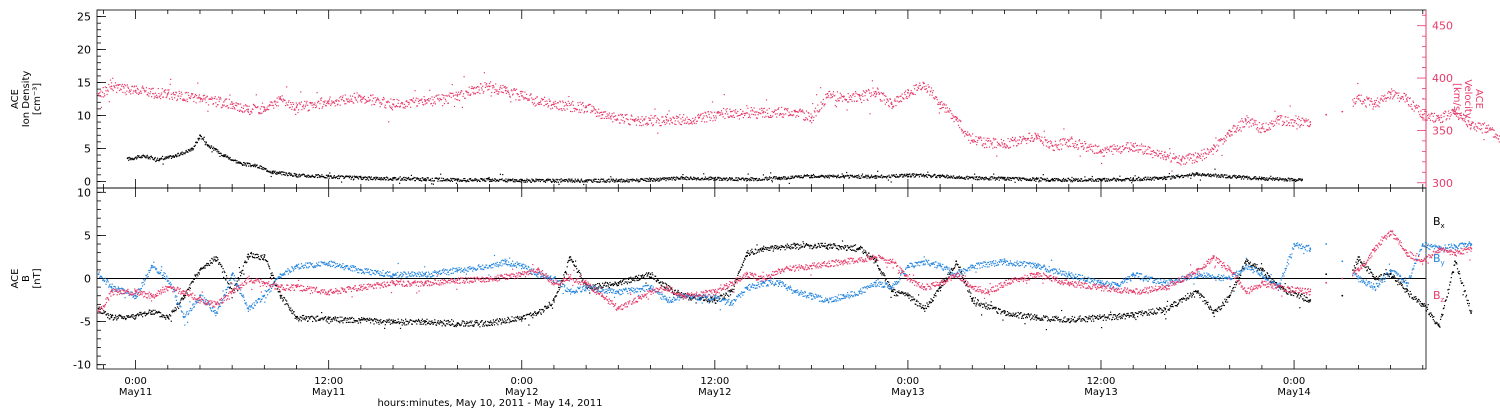  I want to click on series-point, so click(272, 171).